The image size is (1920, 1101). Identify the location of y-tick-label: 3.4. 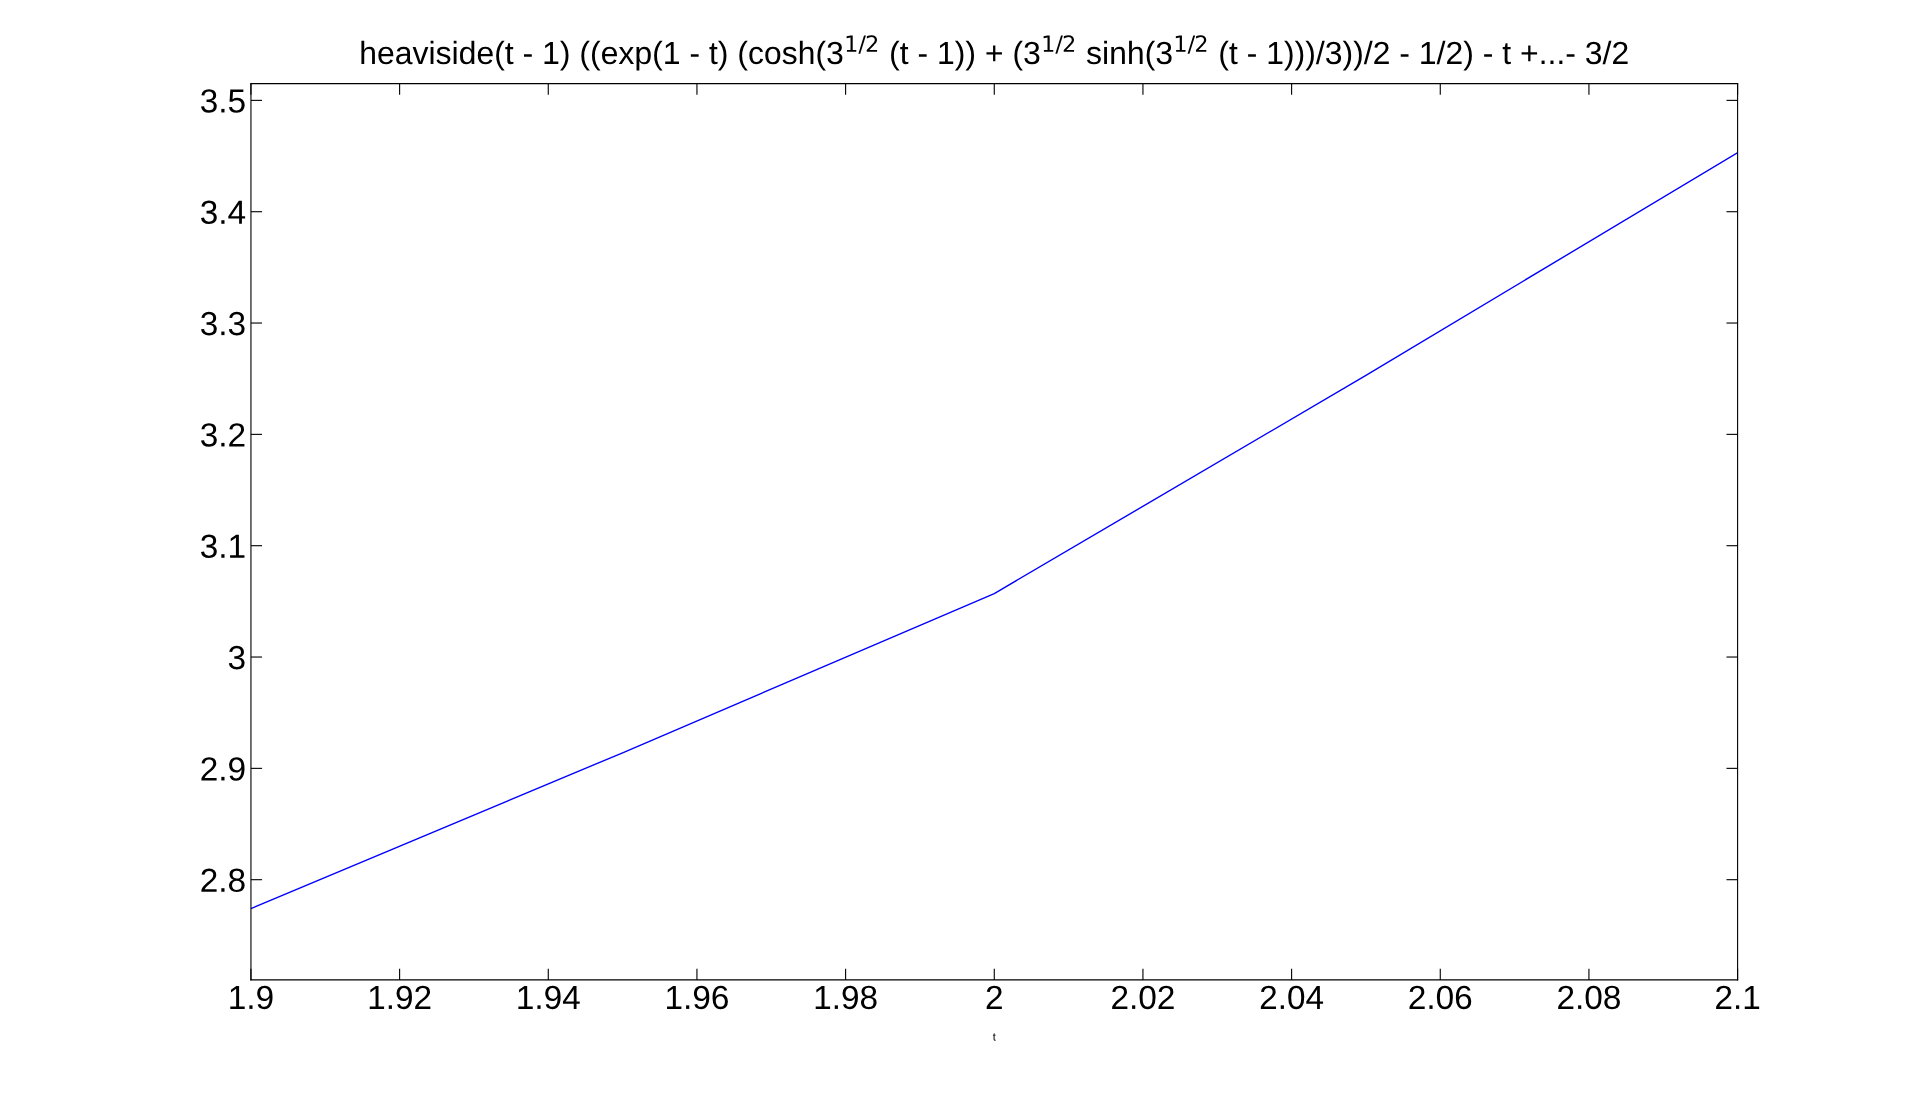
(223, 212).